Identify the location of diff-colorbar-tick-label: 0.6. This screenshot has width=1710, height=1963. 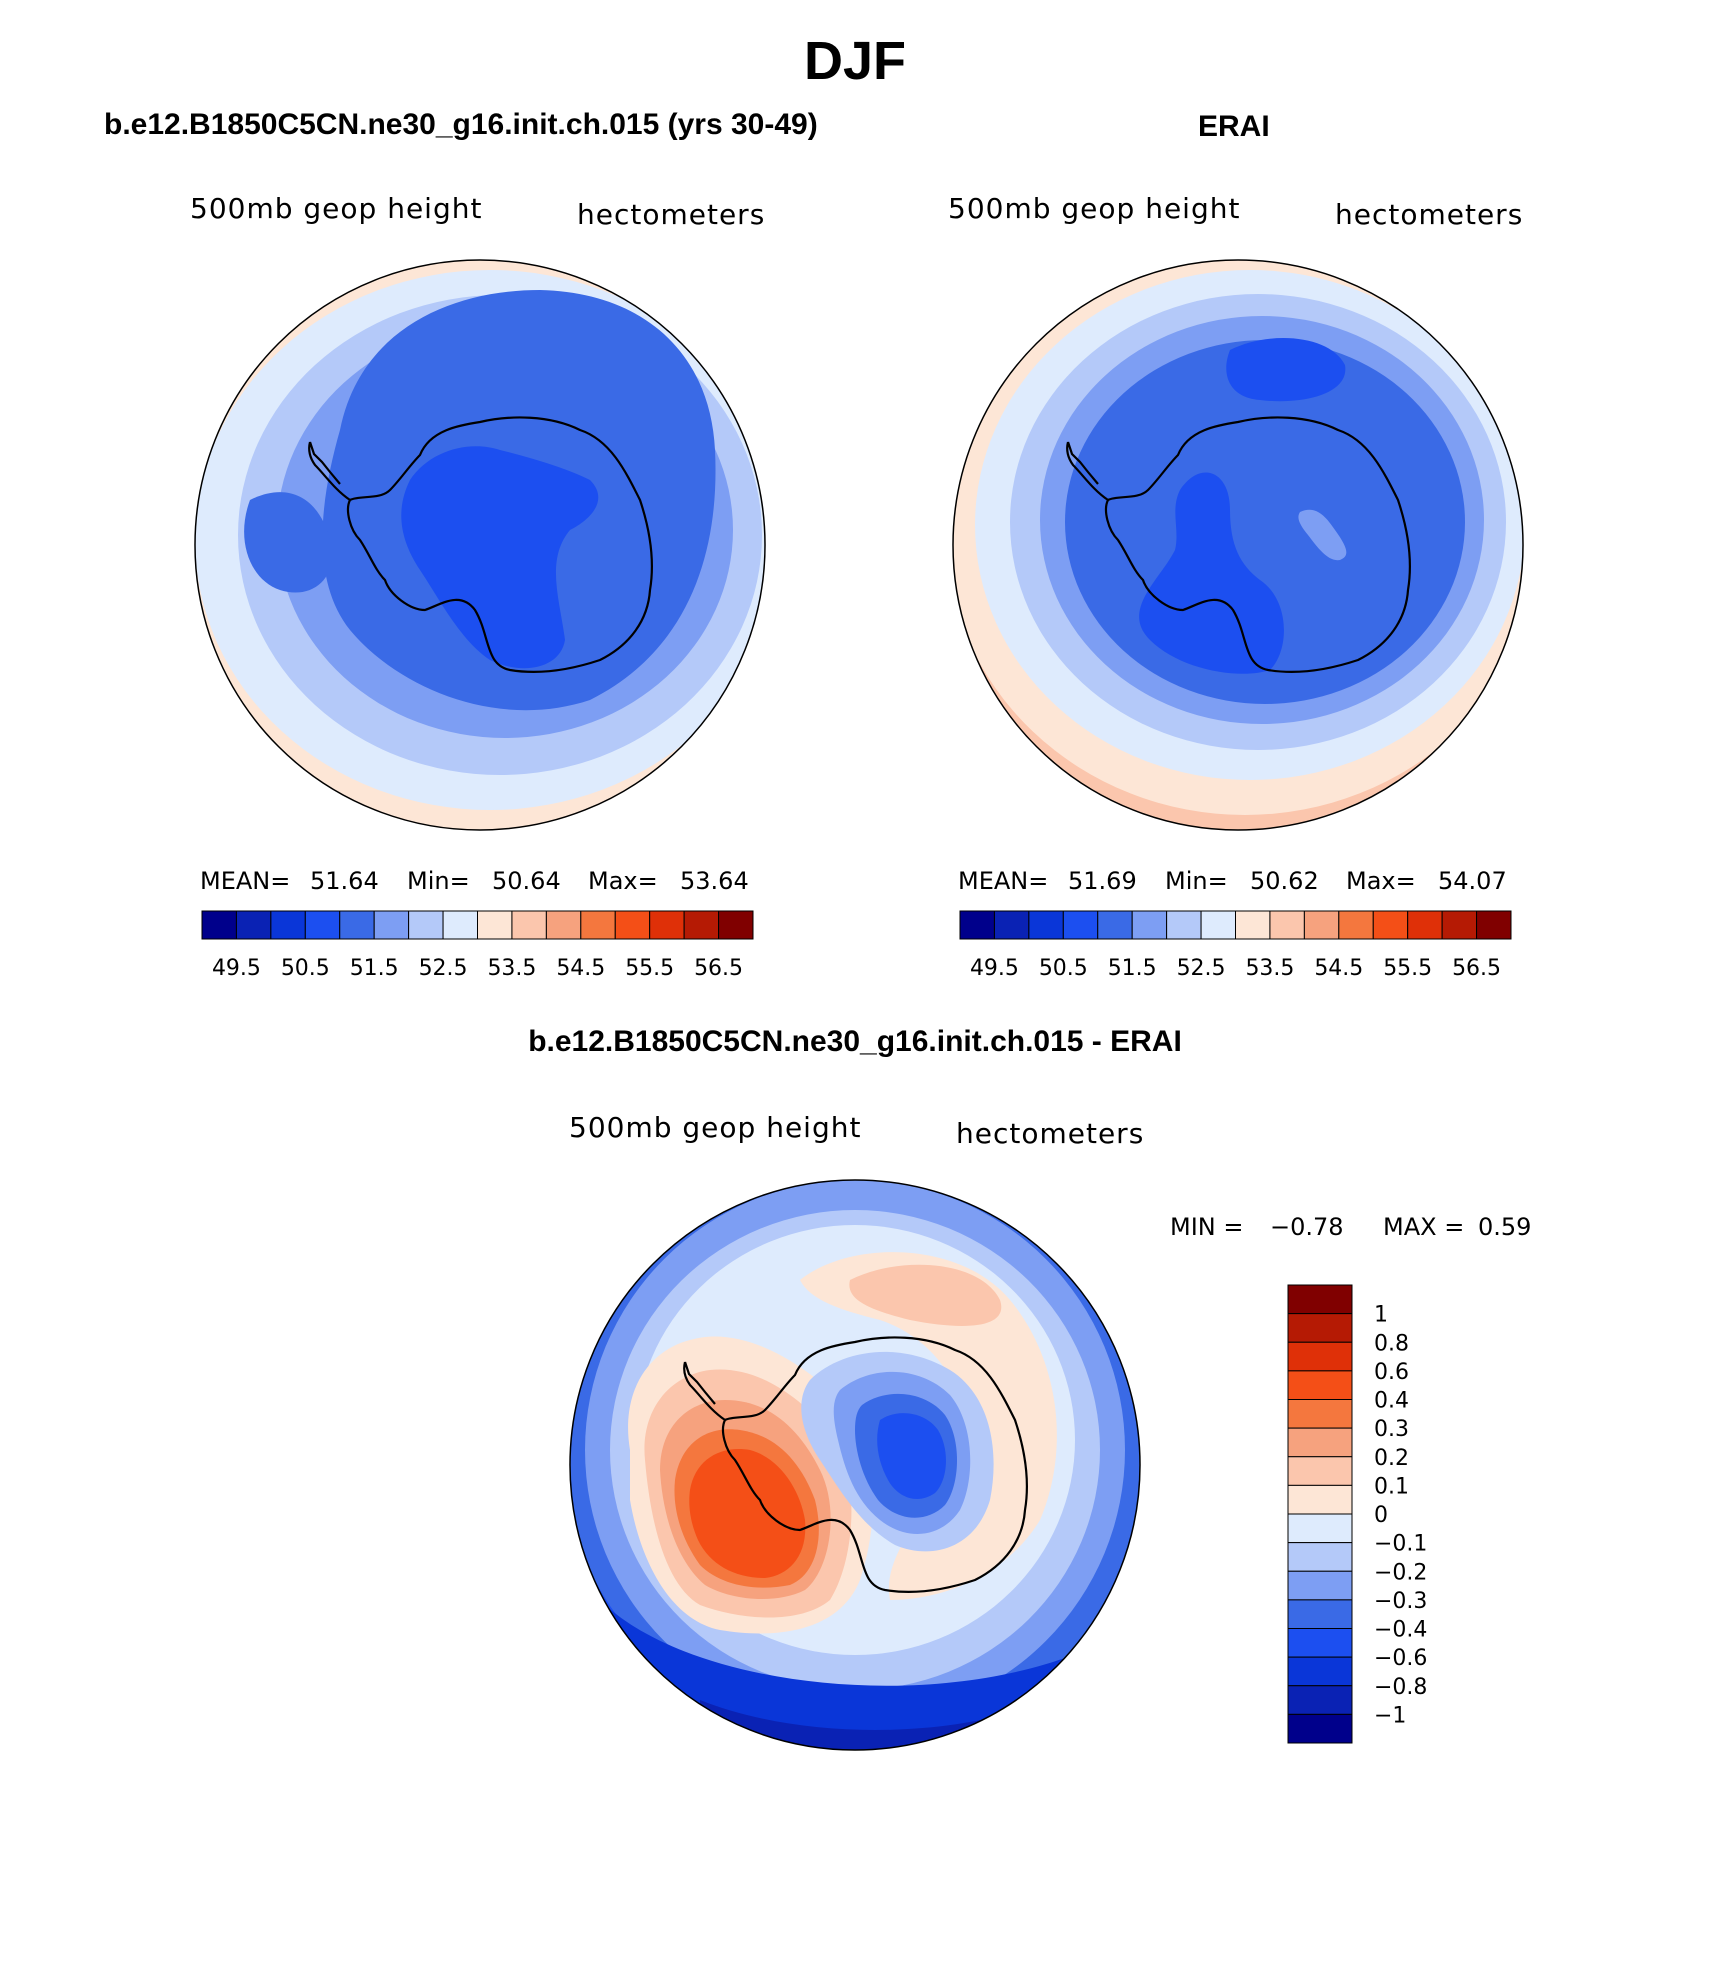
(1391, 1372).